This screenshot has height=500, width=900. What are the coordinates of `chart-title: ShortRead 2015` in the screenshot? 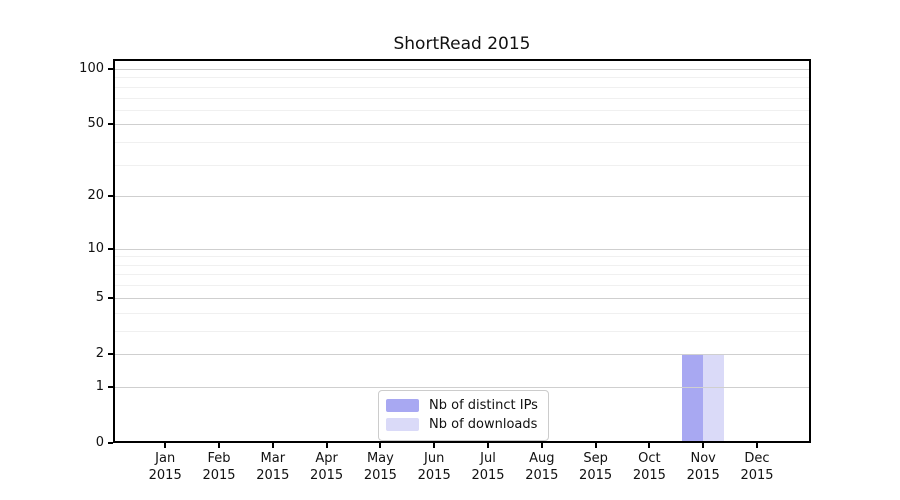 It's located at (462, 44).